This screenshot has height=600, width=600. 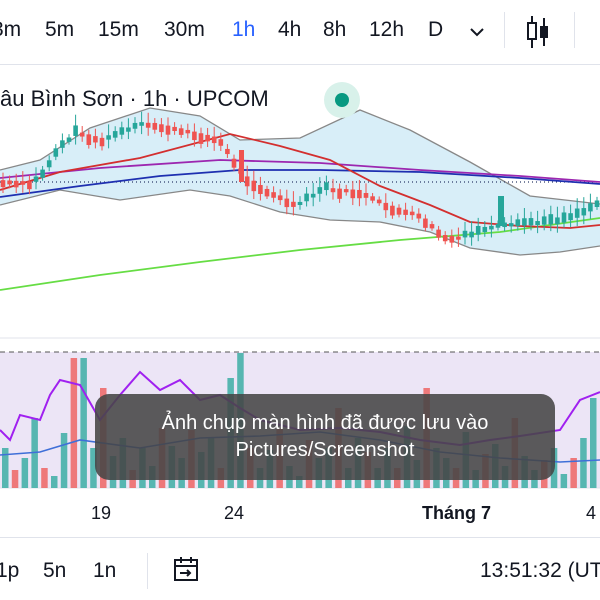 I want to click on timeframe-5m: 5m, so click(x=60, y=29).